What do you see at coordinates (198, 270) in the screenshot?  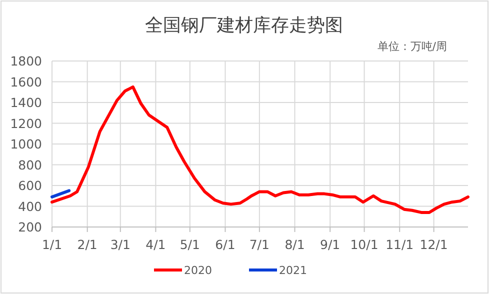 I see `legend-label: 2020` at bounding box center [198, 270].